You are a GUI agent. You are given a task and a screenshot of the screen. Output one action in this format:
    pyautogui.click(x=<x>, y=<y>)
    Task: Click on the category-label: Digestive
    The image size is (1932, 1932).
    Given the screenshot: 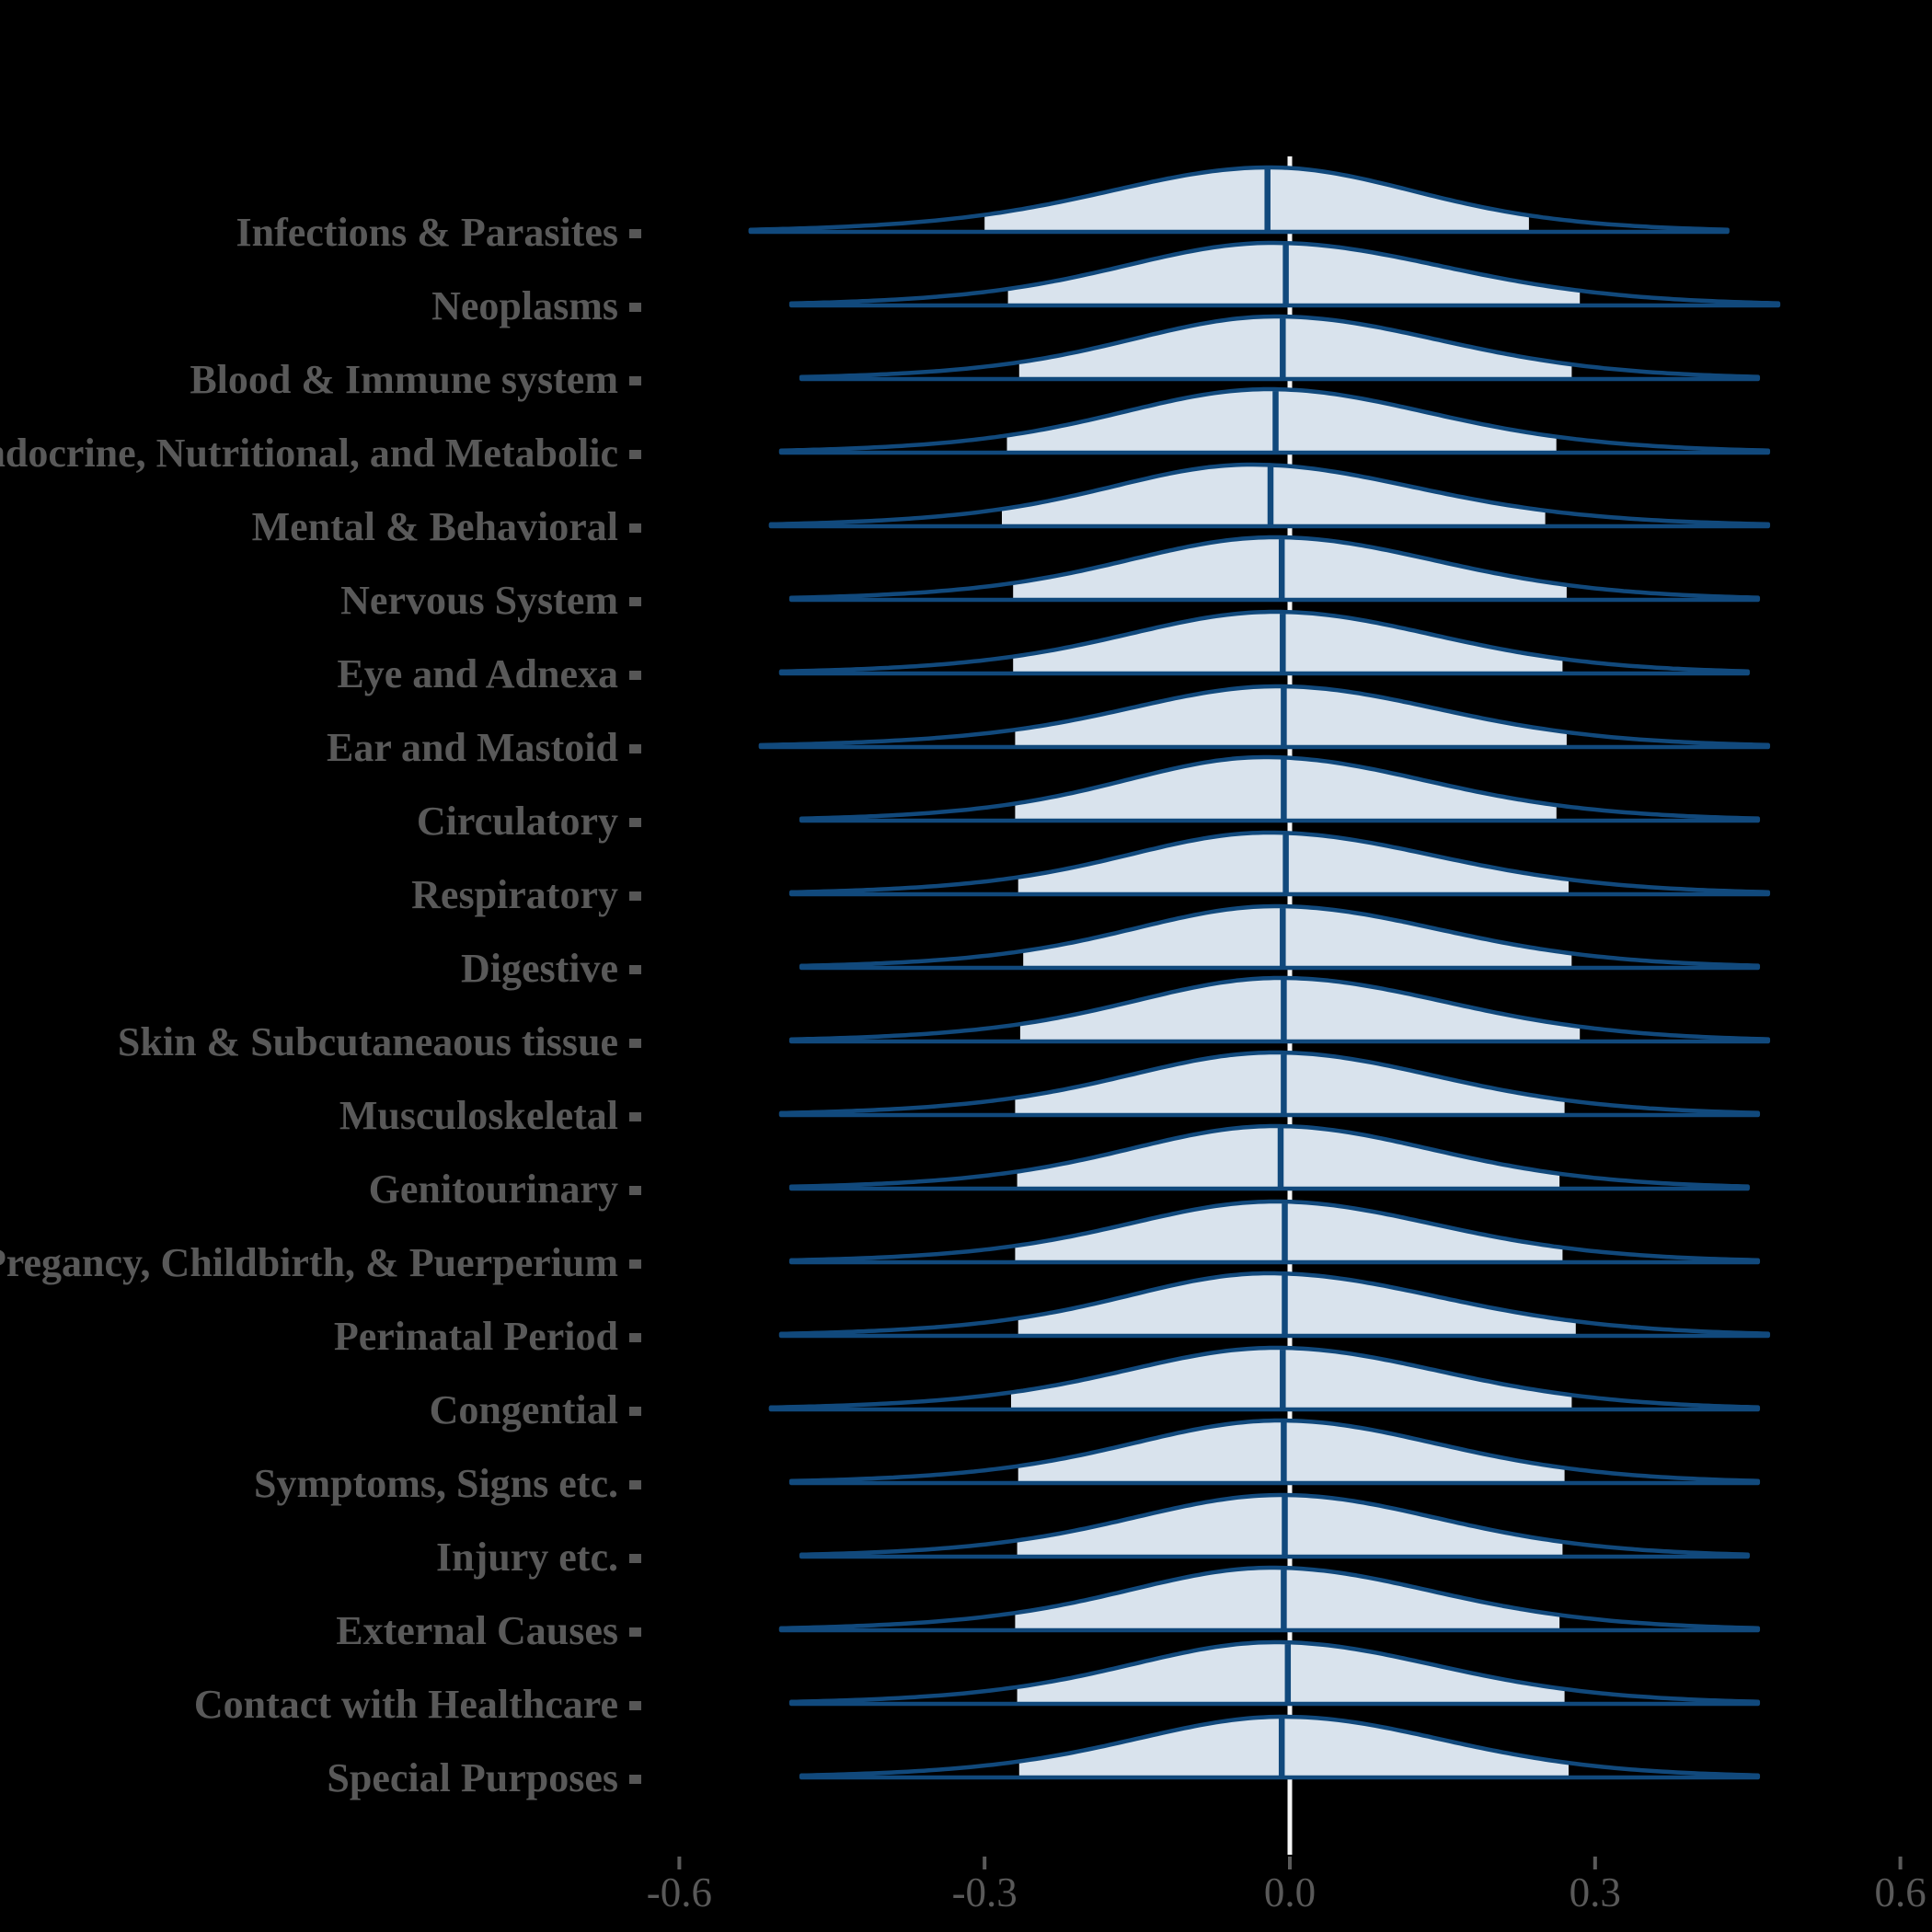 What is the action you would take?
    pyautogui.click(x=539, y=968)
    